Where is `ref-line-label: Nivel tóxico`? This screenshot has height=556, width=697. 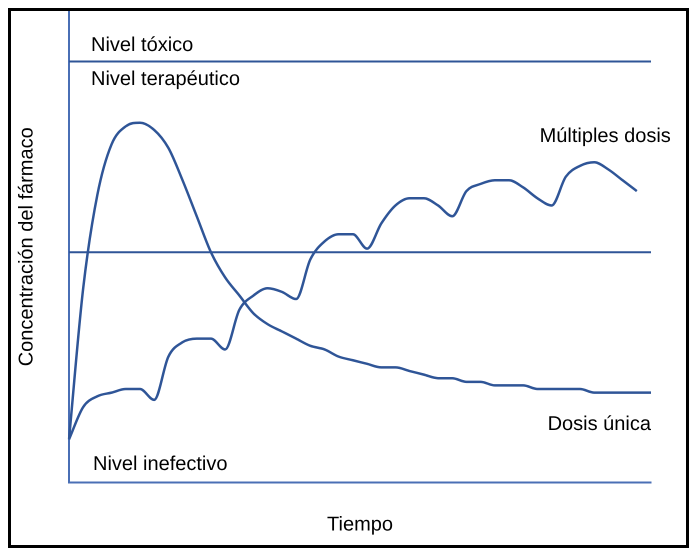
ref-line-label: Nivel tóxico is located at coordinates (142, 45).